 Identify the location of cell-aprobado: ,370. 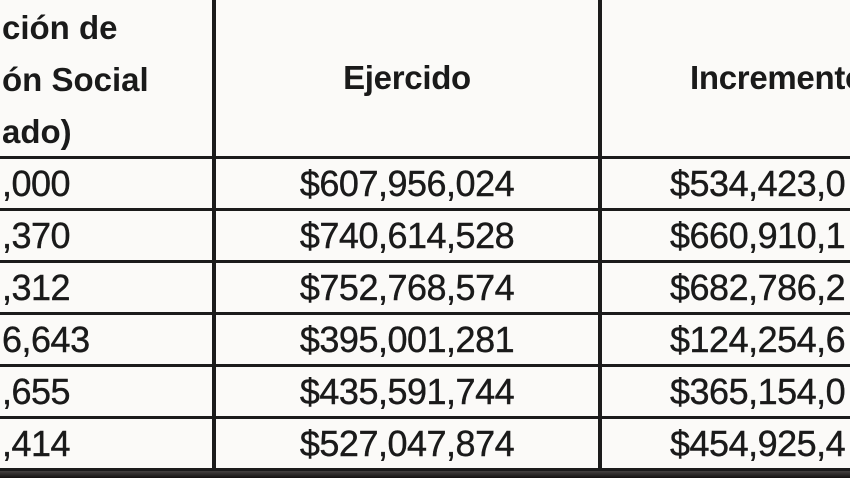
(108, 235).